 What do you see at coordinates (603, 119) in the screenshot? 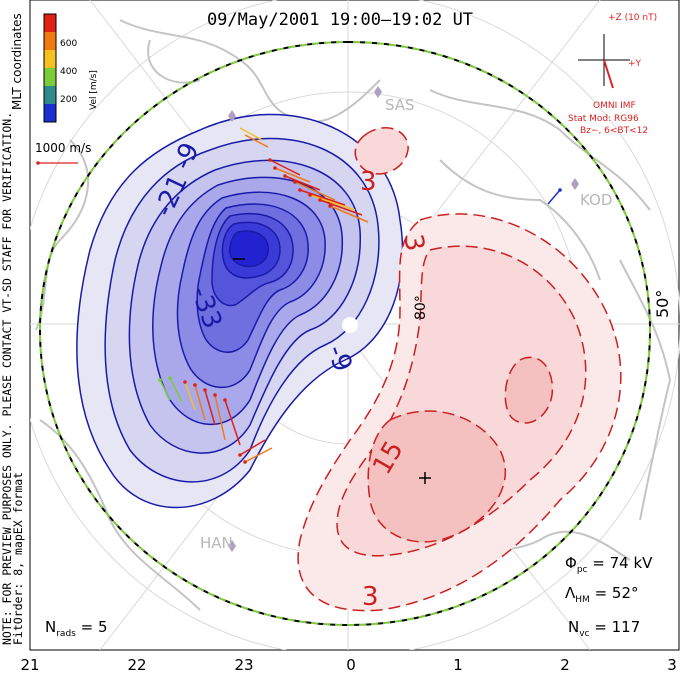
I see `imf-model: Stat Mod: RG96` at bounding box center [603, 119].